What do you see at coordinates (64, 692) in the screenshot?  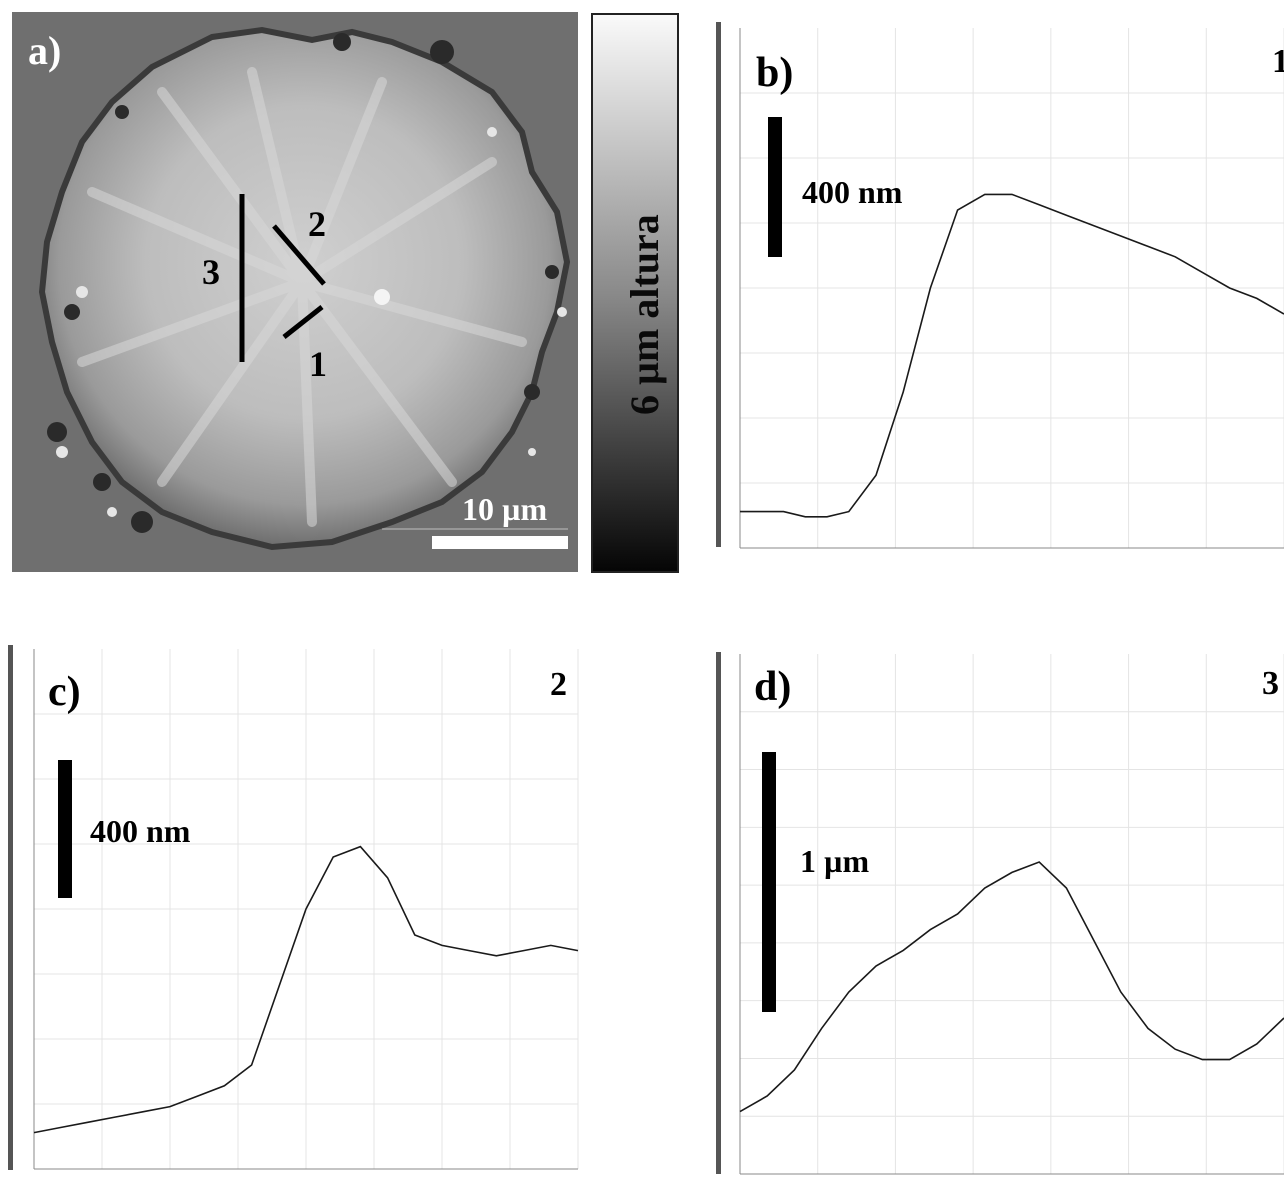 I see `panel-label-c: c)` at bounding box center [64, 692].